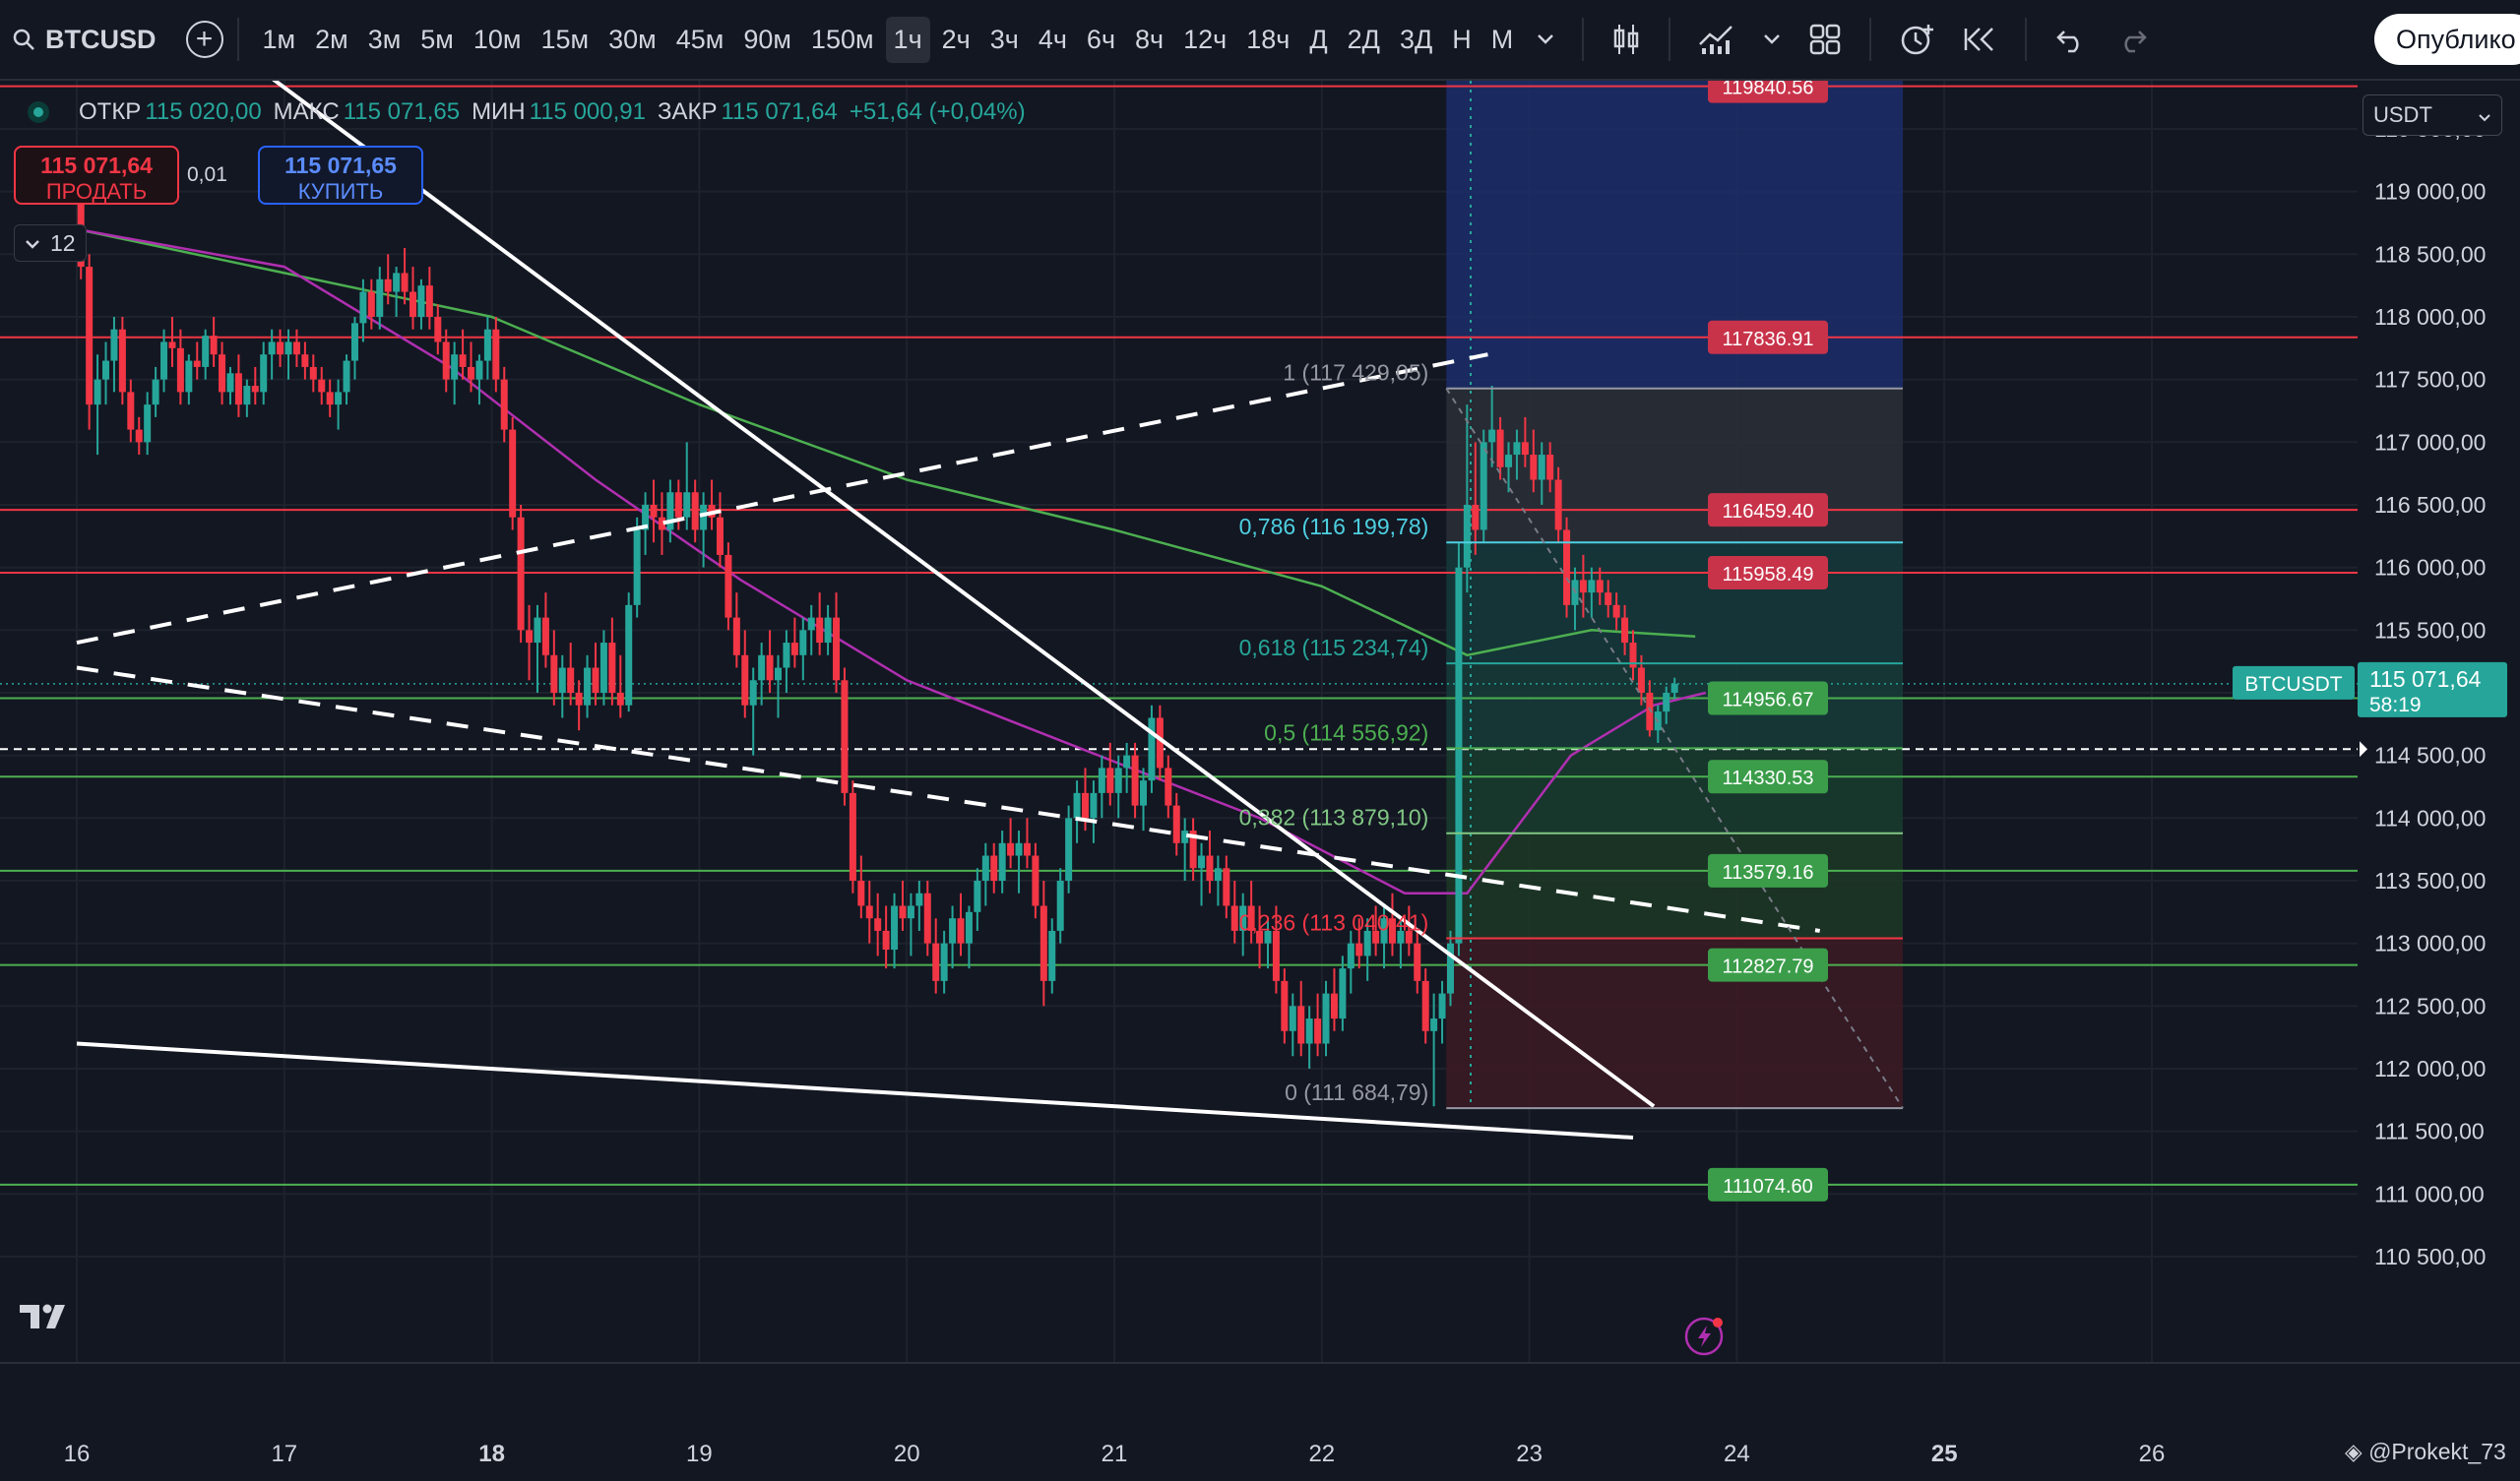  What do you see at coordinates (2432, 115) in the screenshot?
I see `currency-select: USDT` at bounding box center [2432, 115].